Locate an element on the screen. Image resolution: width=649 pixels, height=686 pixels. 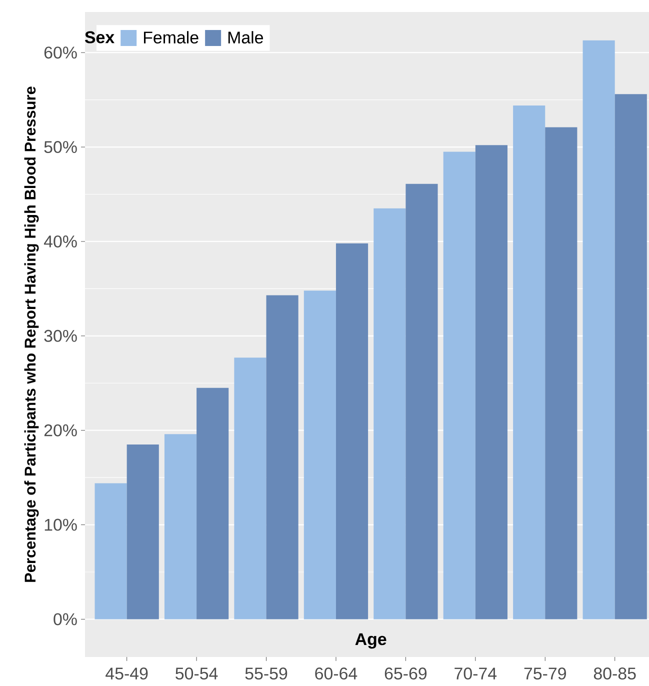
y-tick-label: 0% is located at coordinates (65, 619).